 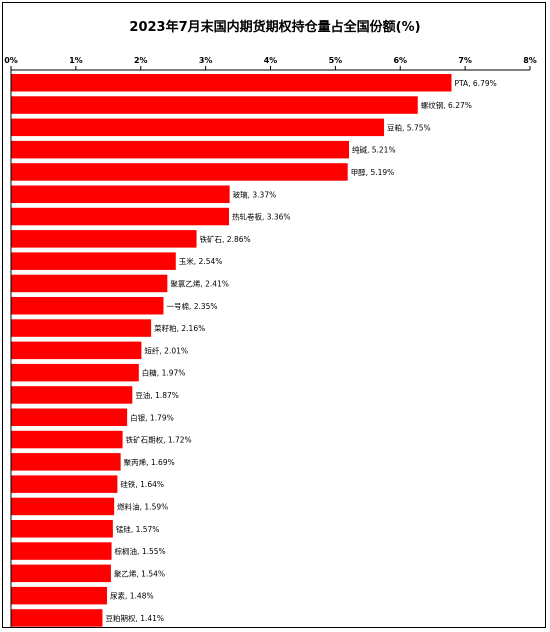 What do you see at coordinates (134, 618) in the screenshot?
I see `bar-data-label: 豆粕期权, 1.41%` at bounding box center [134, 618].